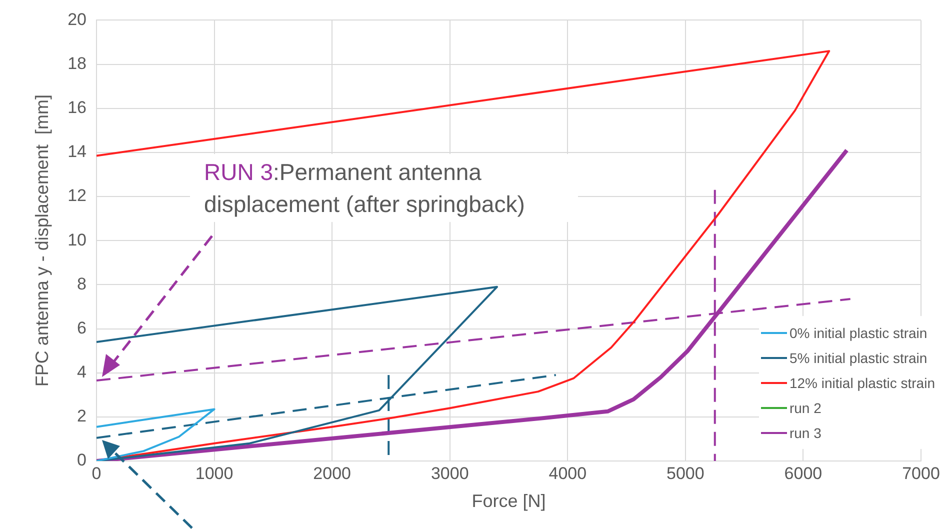 The image size is (951, 529). What do you see at coordinates (77, 196) in the screenshot?
I see `y-tick-label: 12` at bounding box center [77, 196].